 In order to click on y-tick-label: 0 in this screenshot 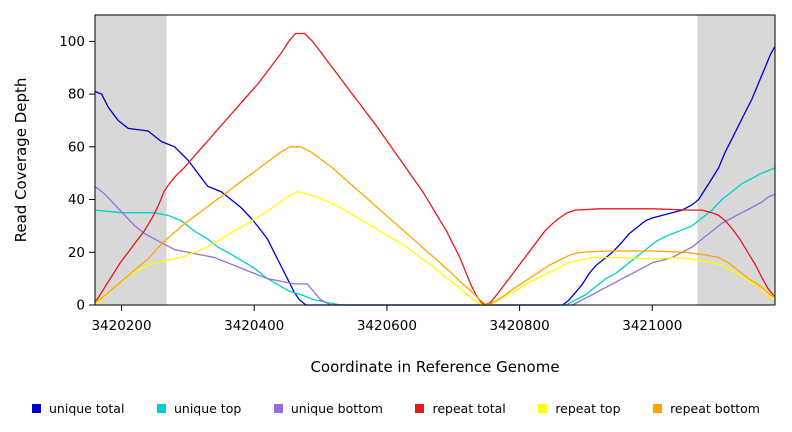, I will do `click(80, 306)`.